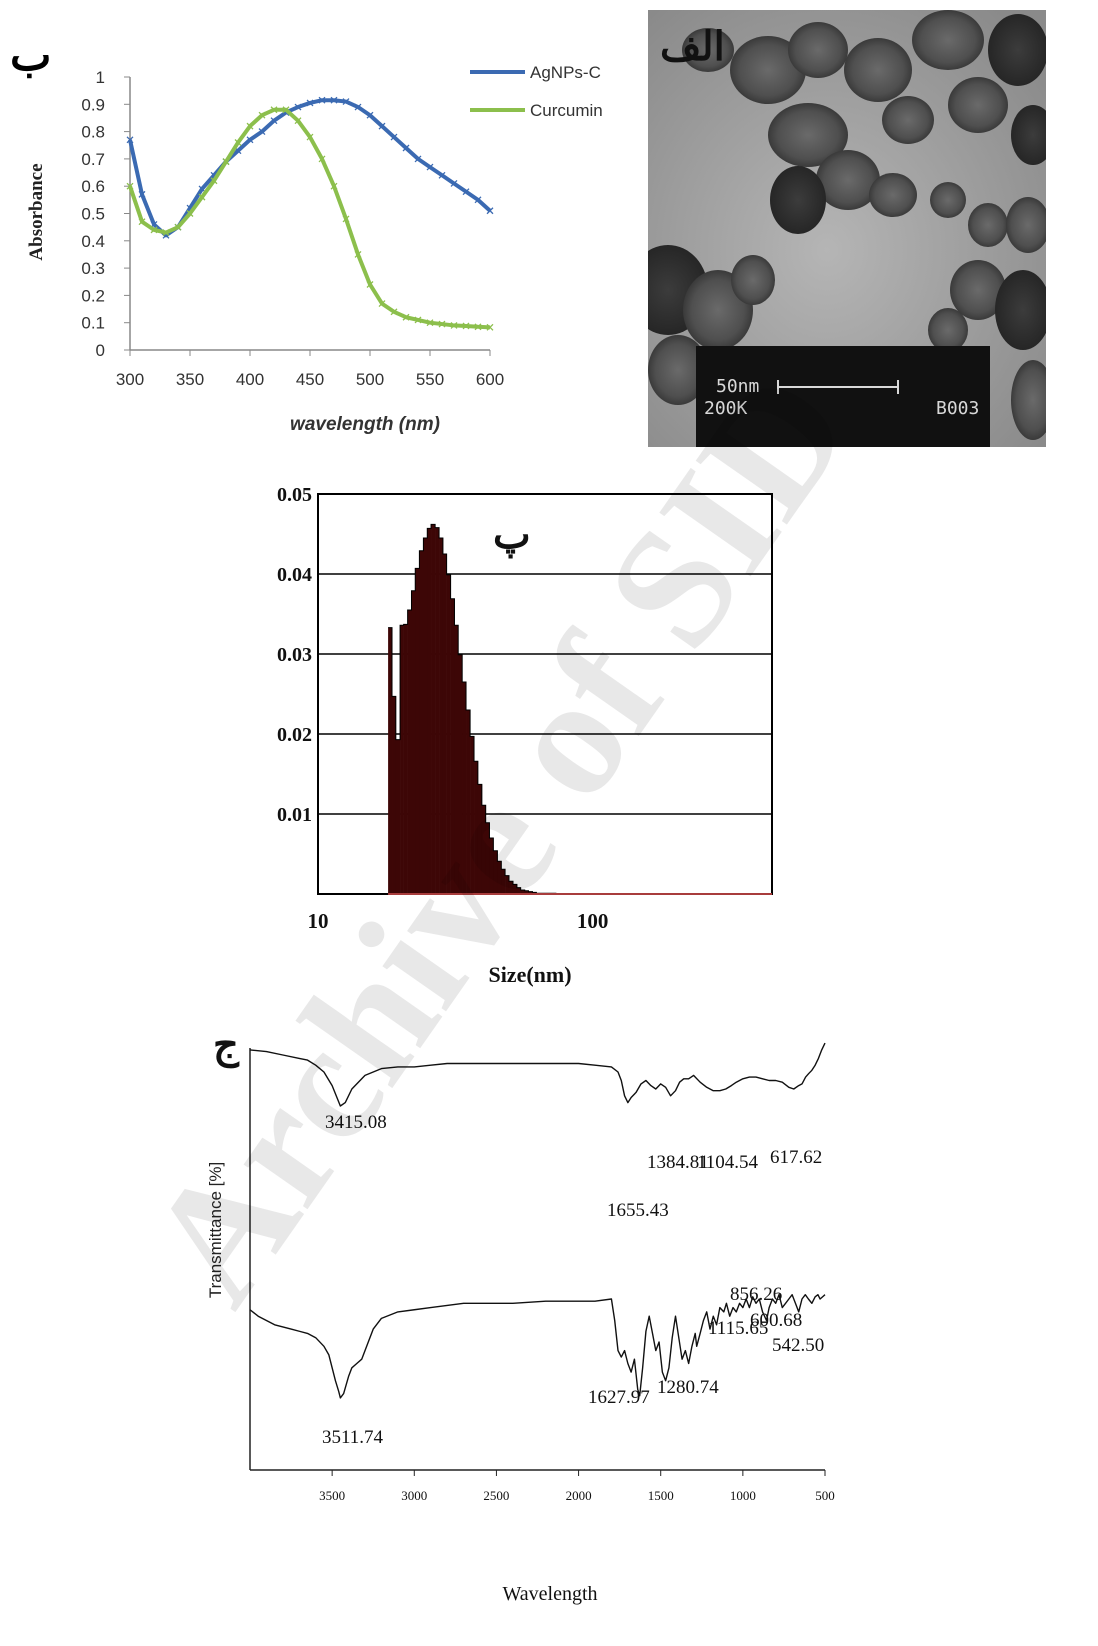  I want to click on ftir-peak-label: 1280.74, so click(688, 1387).